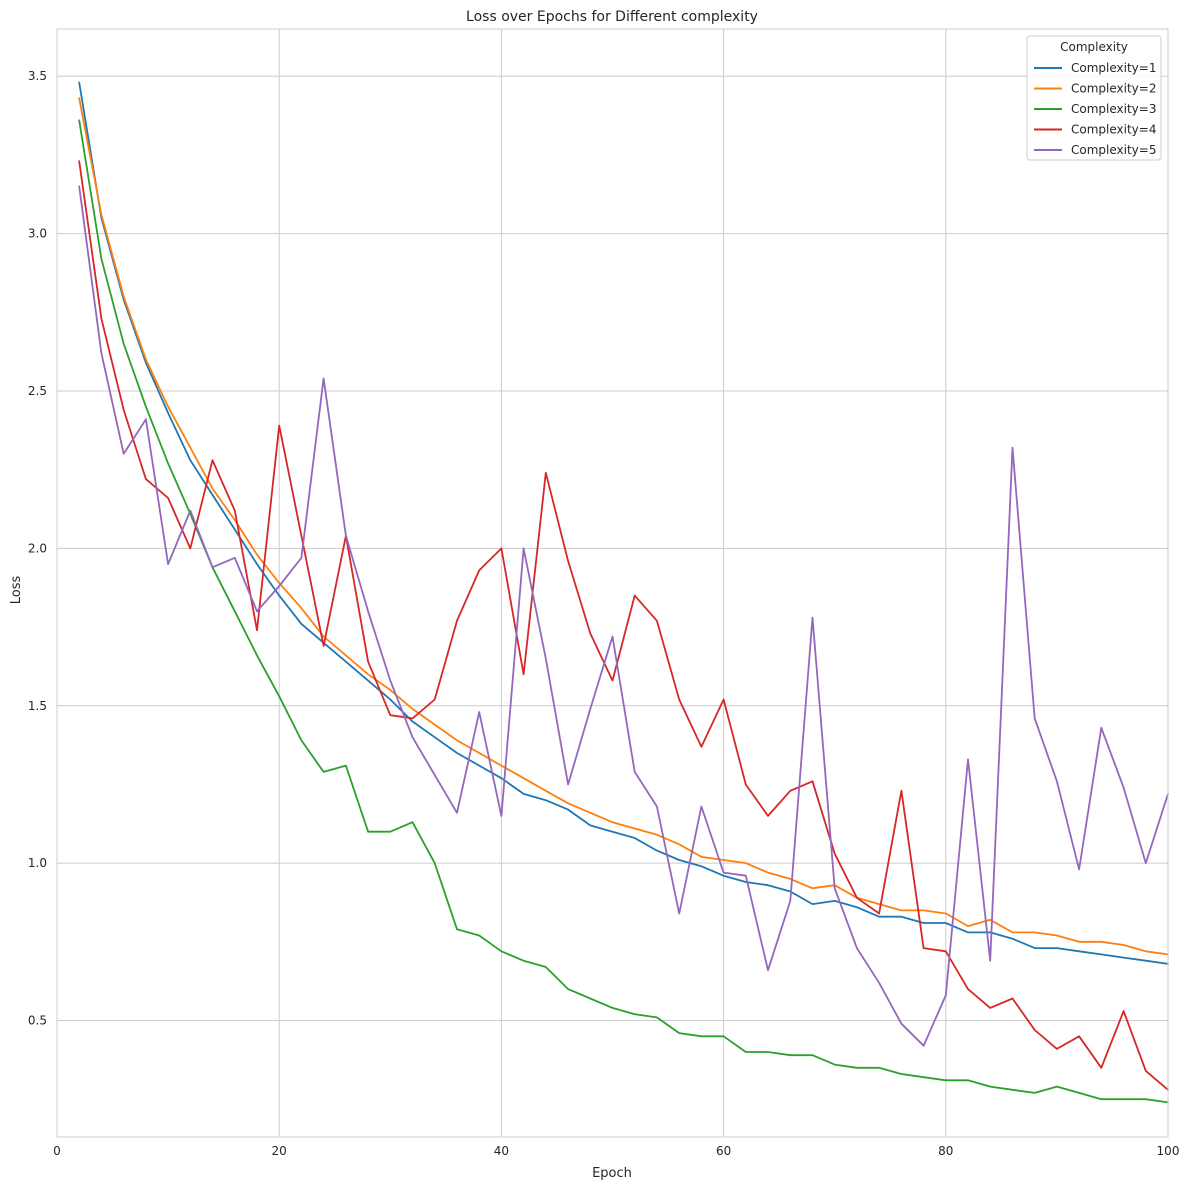 The width and height of the screenshot is (1189, 1189). What do you see at coordinates (1113, 109) in the screenshot?
I see `legend-label: Complexity=3` at bounding box center [1113, 109].